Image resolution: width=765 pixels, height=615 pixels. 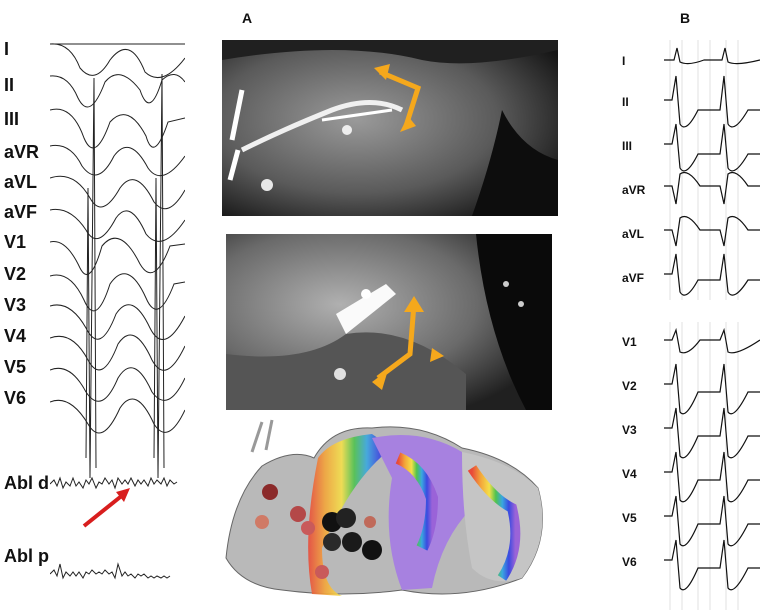 What do you see at coordinates (12, 119) in the screenshot?
I see `lead-label-iii: III` at bounding box center [12, 119].